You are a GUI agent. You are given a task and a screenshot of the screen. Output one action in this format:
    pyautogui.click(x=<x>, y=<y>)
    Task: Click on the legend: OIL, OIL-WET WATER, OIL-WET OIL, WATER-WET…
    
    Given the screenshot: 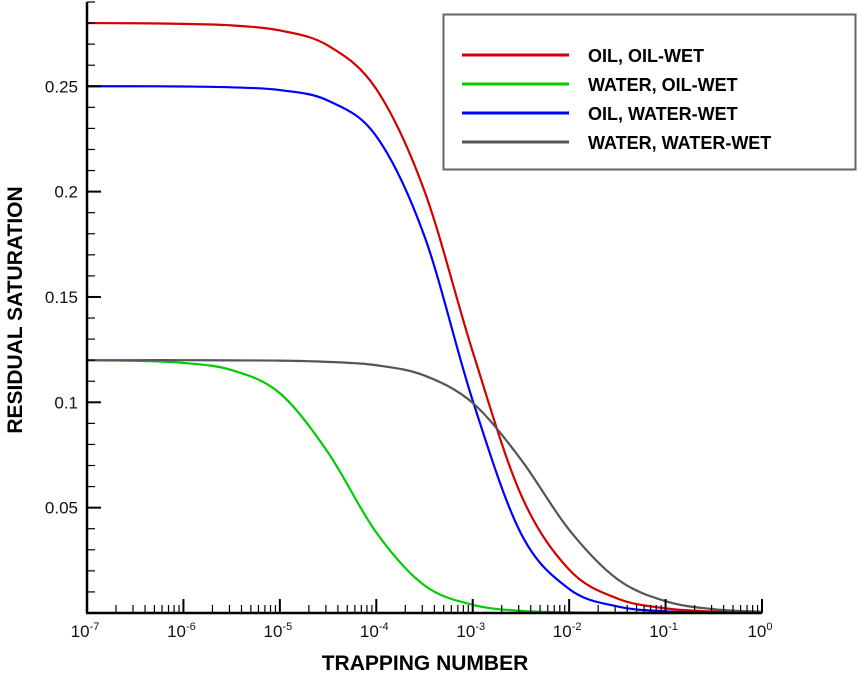 What is the action you would take?
    pyautogui.click(x=649, y=92)
    